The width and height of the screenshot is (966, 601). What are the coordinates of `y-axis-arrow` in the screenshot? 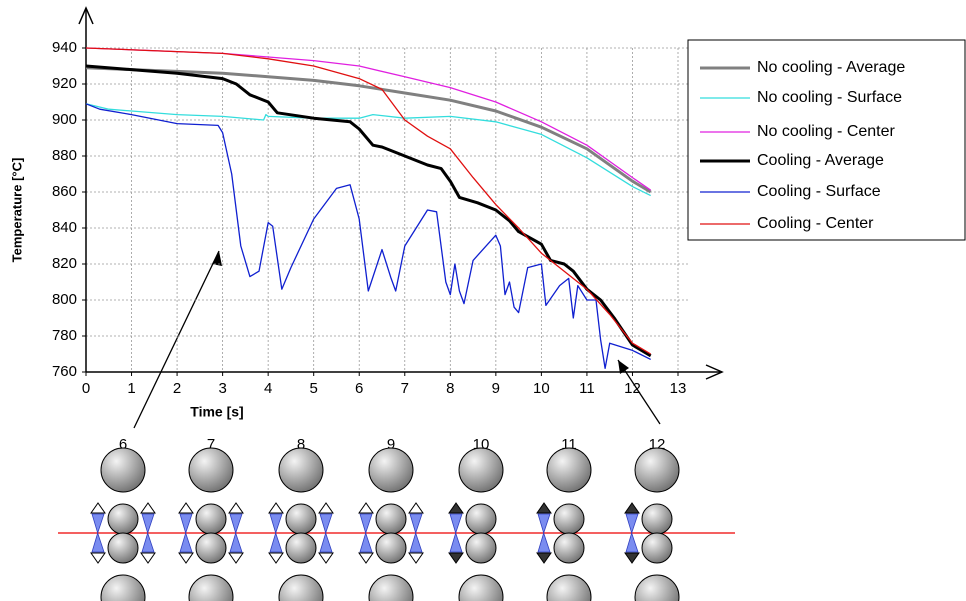 It's located at (86, 15).